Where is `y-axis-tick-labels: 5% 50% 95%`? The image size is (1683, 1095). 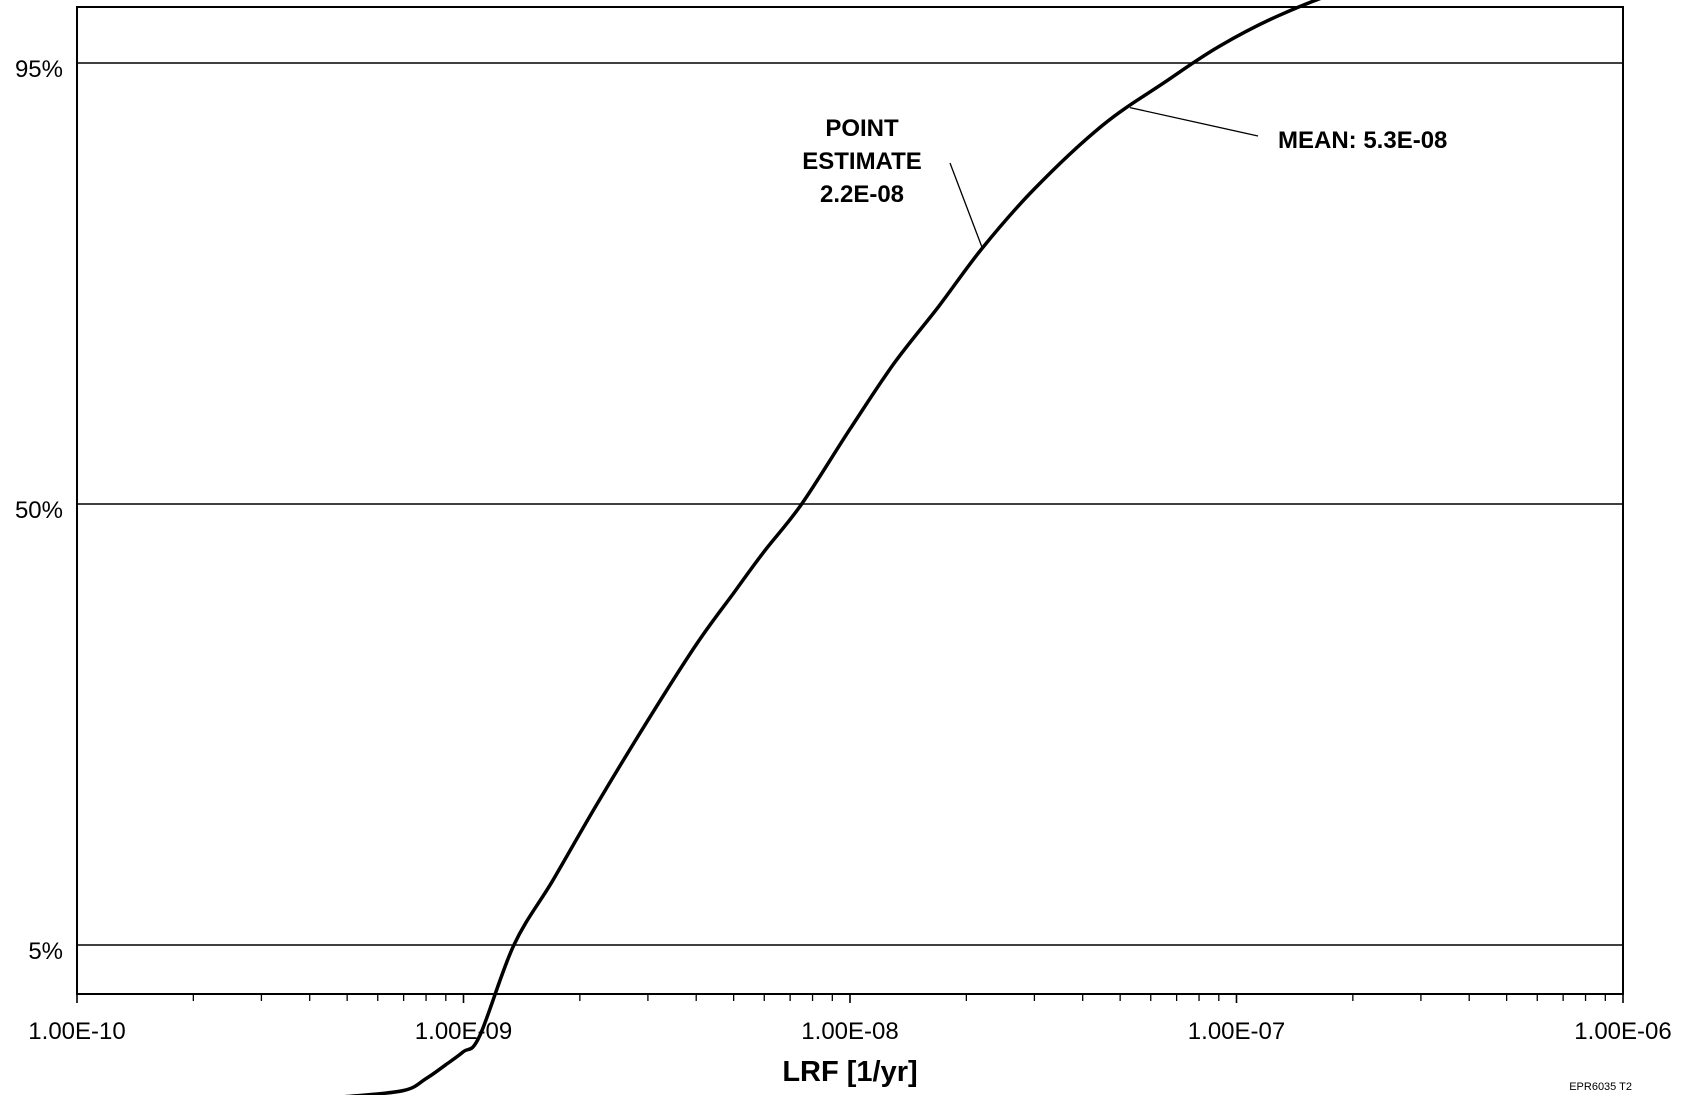
y-axis-tick-labels: 5% 50% 95% is located at coordinates (39, 510).